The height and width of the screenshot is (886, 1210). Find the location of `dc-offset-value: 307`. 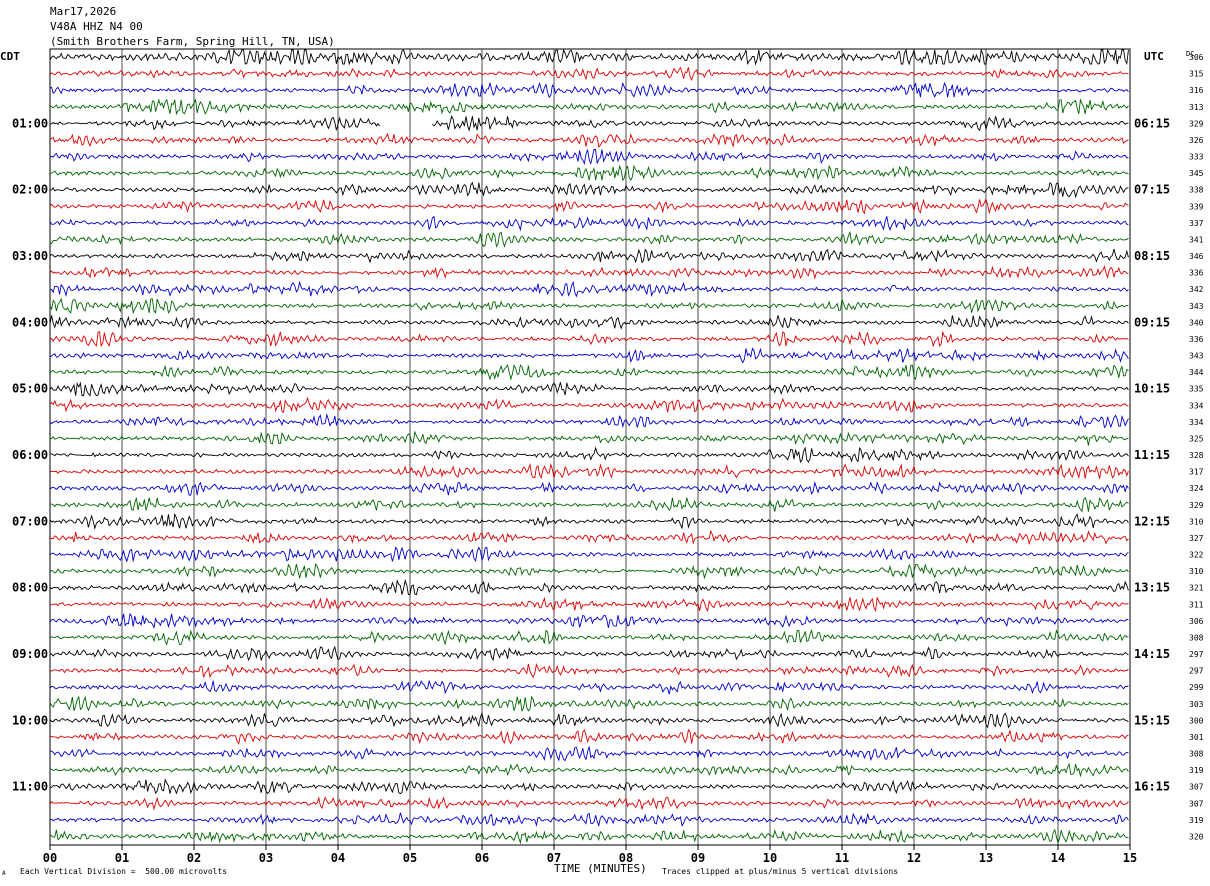

dc-offset-value: 307 is located at coordinates (1196, 787).